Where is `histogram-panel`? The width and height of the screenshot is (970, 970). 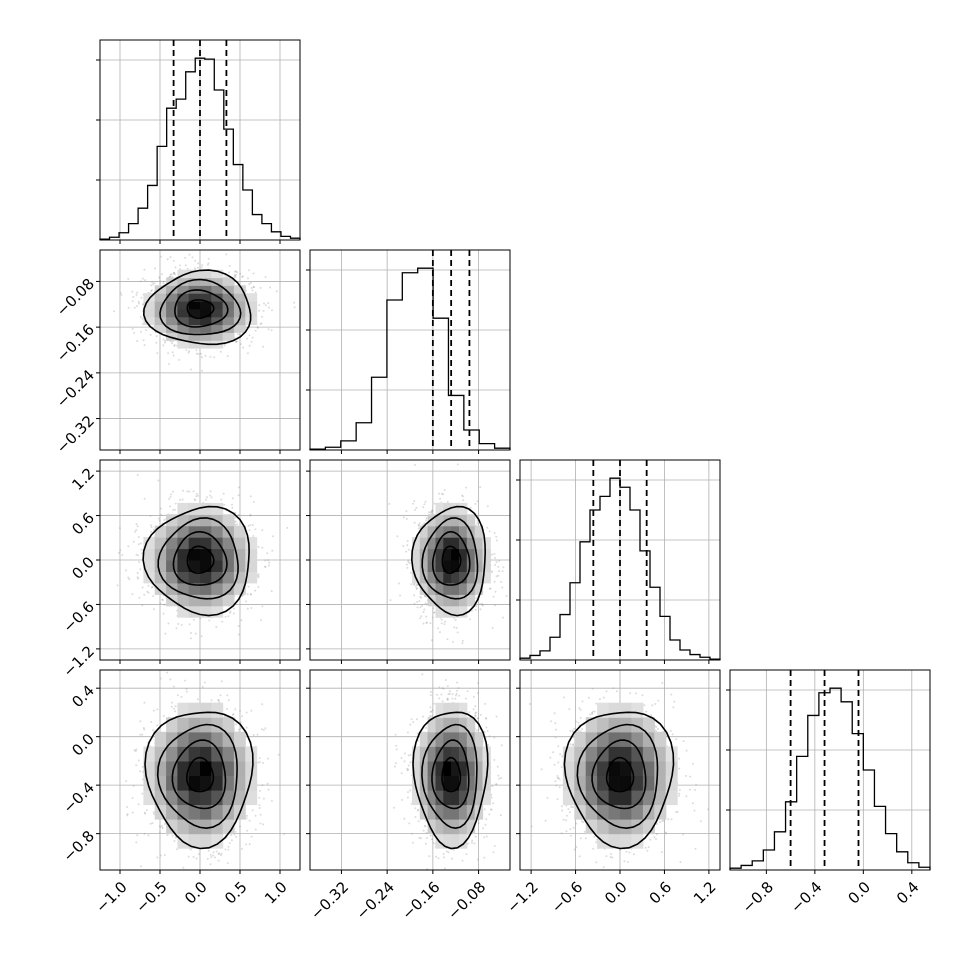 histogram-panel is located at coordinates (408, 351).